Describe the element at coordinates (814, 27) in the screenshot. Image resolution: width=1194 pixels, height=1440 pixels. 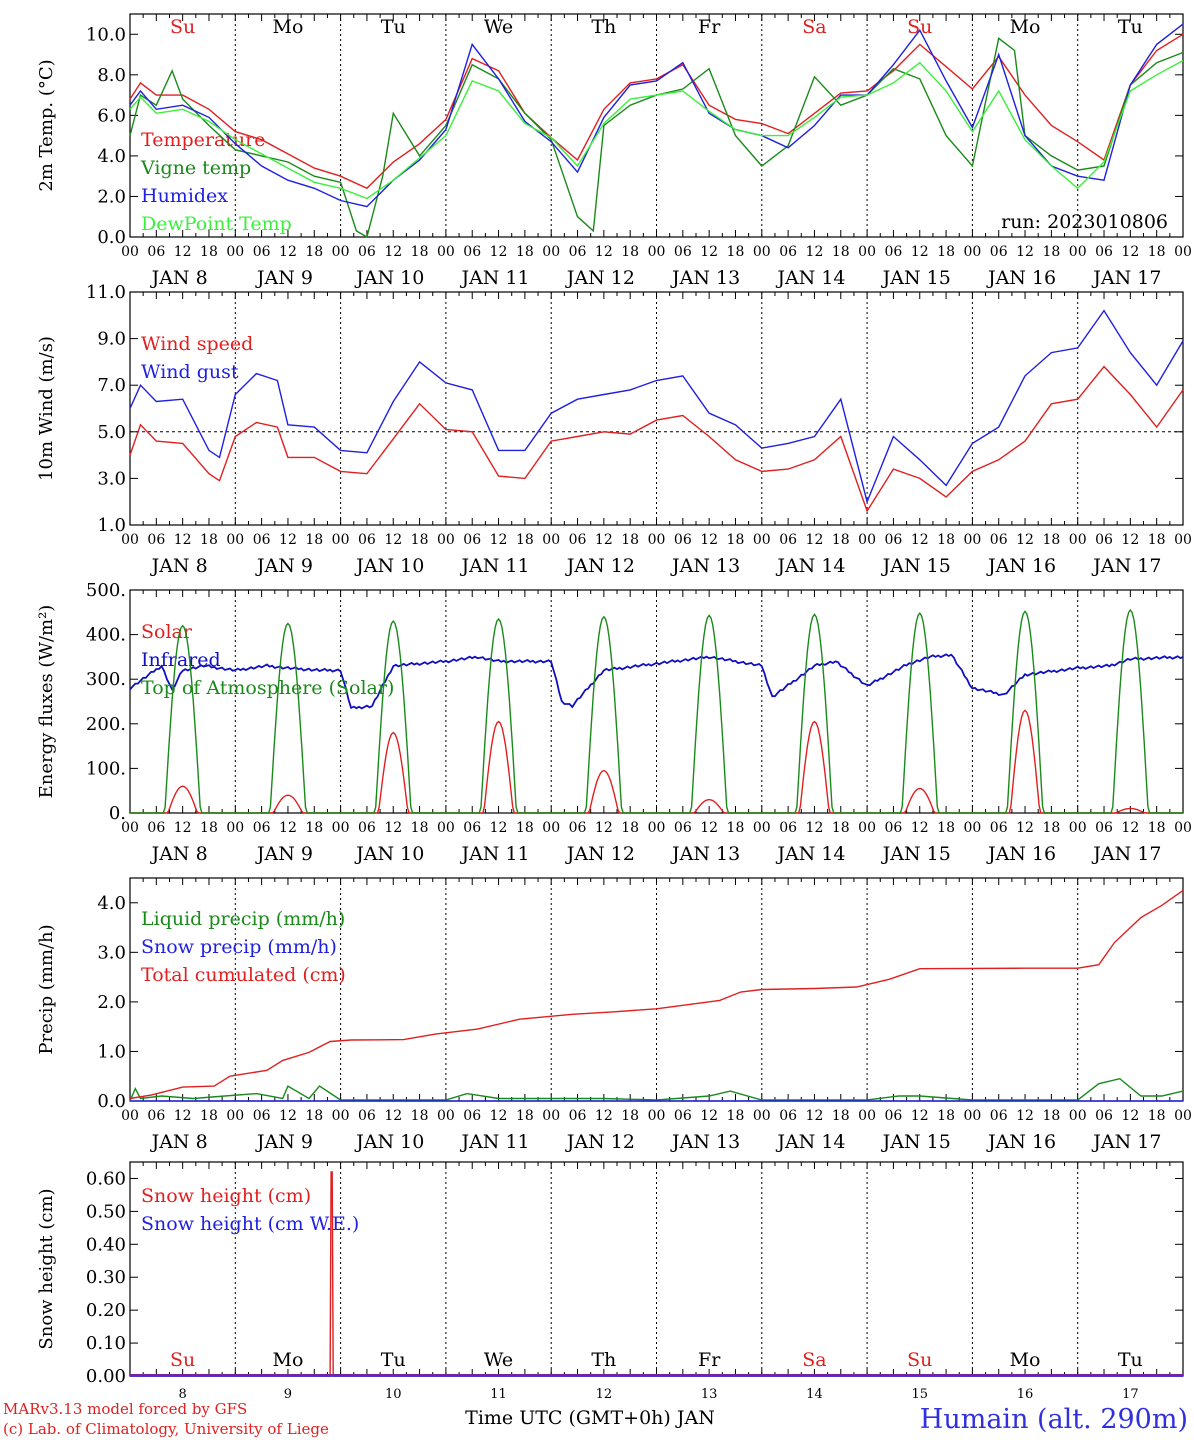
I see `day-of-week-label: Sa` at that location.